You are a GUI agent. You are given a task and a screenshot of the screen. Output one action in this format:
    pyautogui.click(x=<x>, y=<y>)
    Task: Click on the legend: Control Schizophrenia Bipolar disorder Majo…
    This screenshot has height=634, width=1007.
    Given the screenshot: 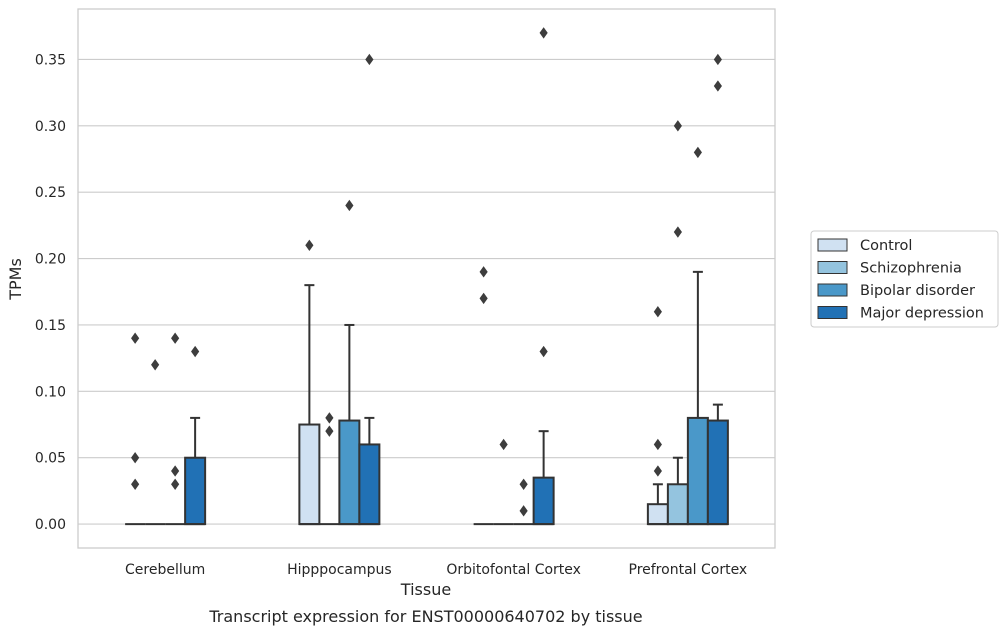 What is the action you would take?
    pyautogui.click(x=904, y=279)
    